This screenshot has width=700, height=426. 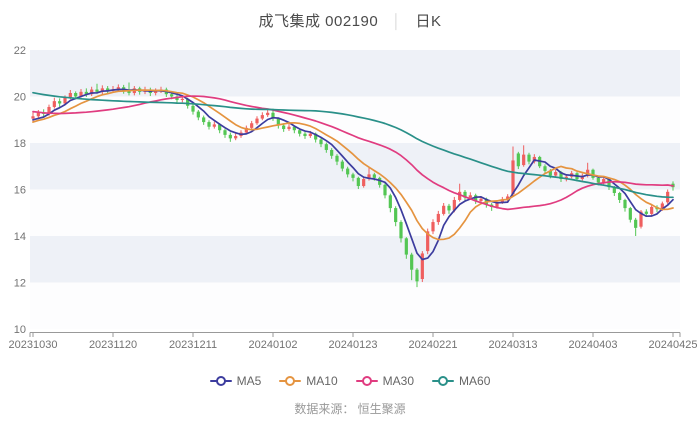 I want to click on x-axis-label: 20240221, so click(x=433, y=345).